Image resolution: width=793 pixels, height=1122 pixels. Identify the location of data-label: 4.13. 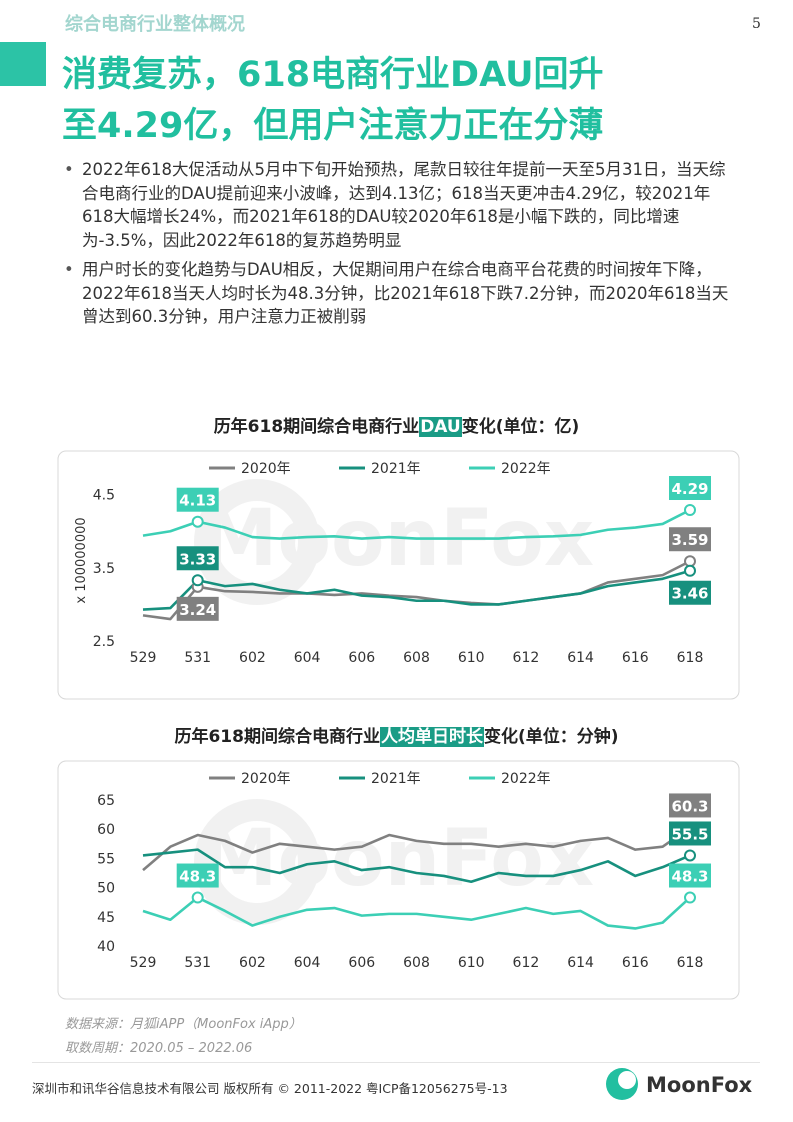
(197, 501).